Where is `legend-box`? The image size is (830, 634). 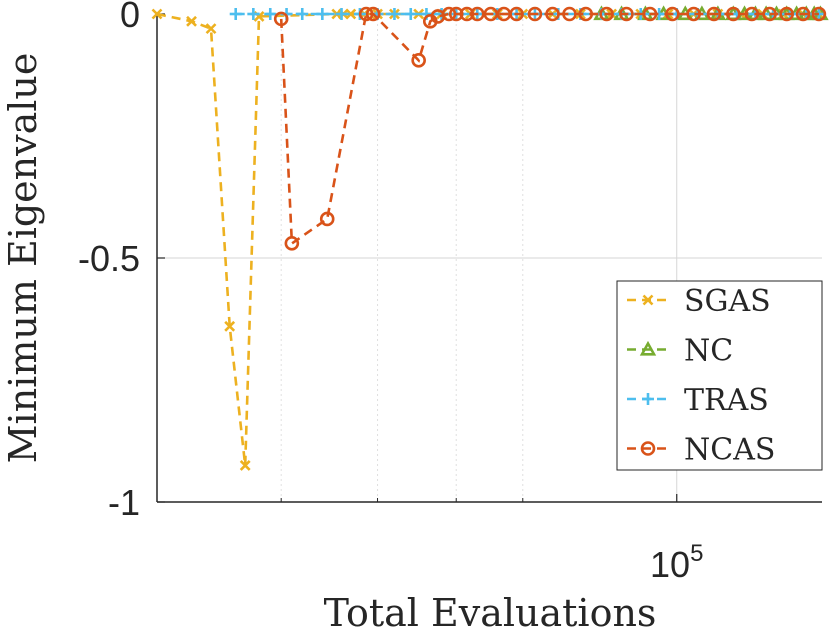 legend-box is located at coordinates (719, 375).